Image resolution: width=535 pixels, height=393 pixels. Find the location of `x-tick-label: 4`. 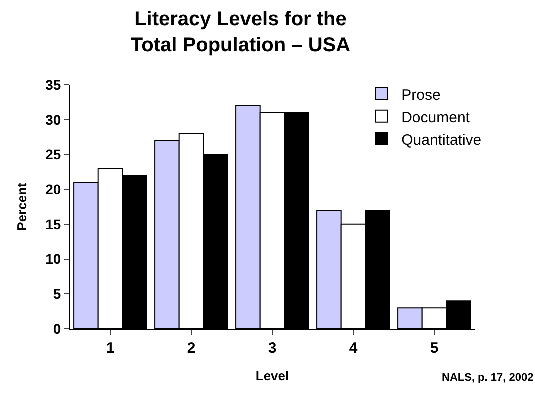

x-tick-label: 4 is located at coordinates (353, 348).